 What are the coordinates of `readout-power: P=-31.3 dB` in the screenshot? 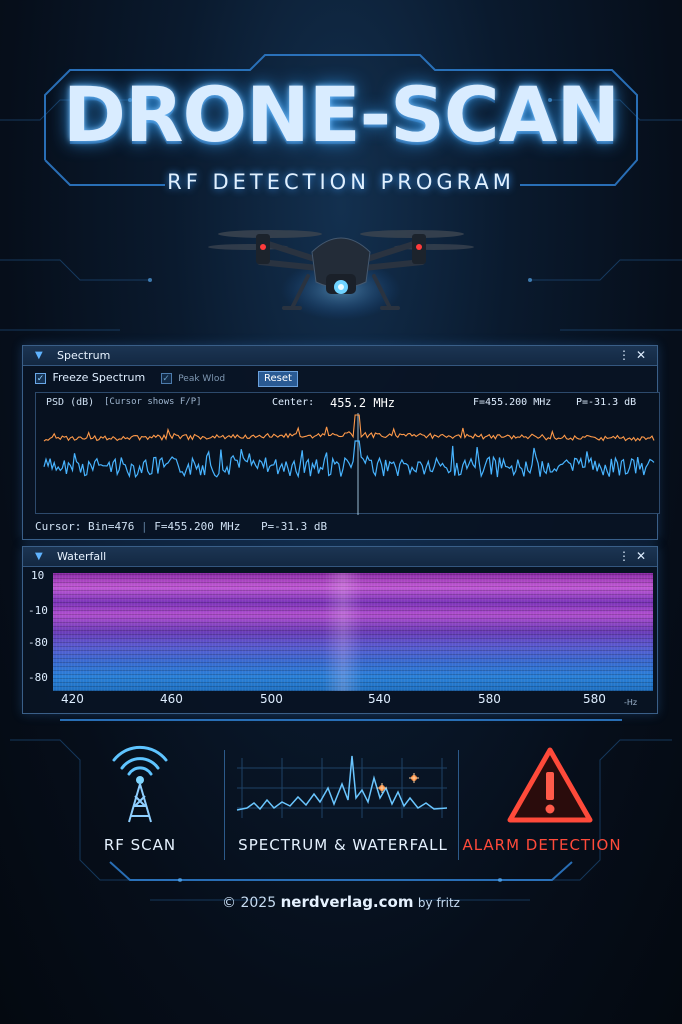 It's located at (606, 402).